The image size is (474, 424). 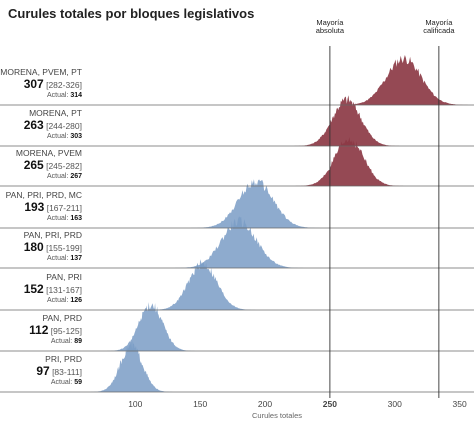 I want to click on row-label-7: PAN, PRD 112 [95-125] Actual: 89, so click(x=41, y=329).